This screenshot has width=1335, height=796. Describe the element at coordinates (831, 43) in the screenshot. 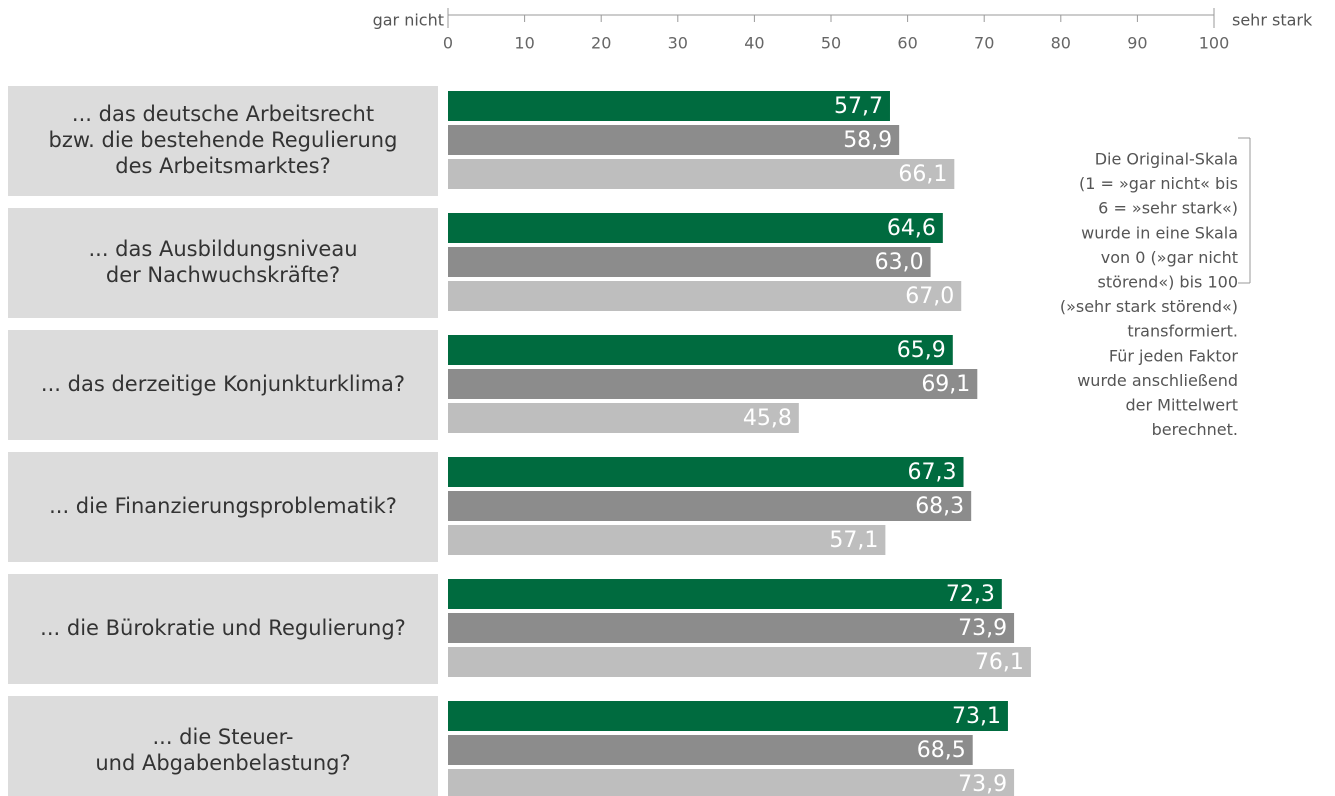

I see `x-tick-label: 50` at that location.